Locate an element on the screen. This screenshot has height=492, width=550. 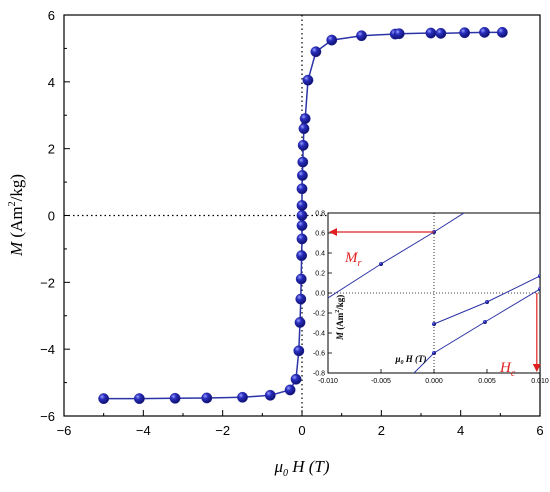
hc-annotation-label: Hc is located at coordinates (507, 369).